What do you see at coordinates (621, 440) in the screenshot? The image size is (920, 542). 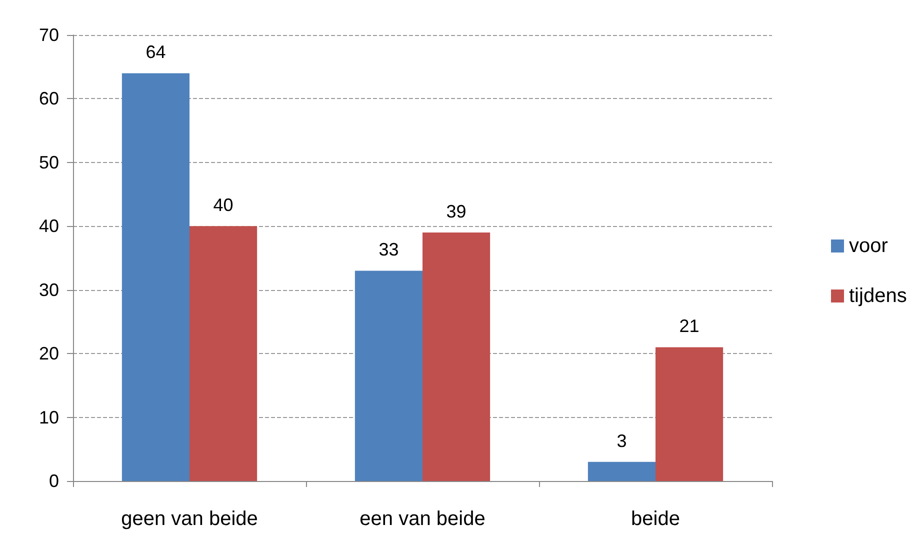 I see `data-label: 3` at bounding box center [621, 440].